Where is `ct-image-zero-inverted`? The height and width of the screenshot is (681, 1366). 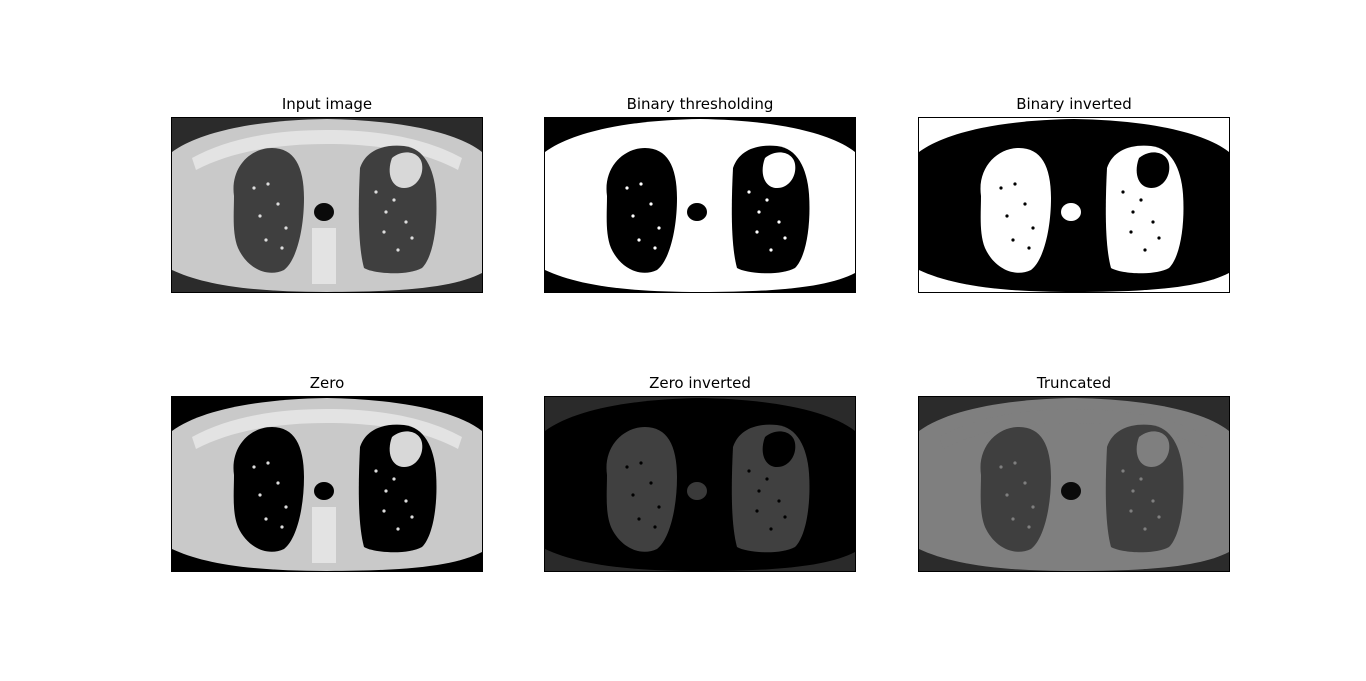
ct-image-zero-inverted is located at coordinates (700, 484).